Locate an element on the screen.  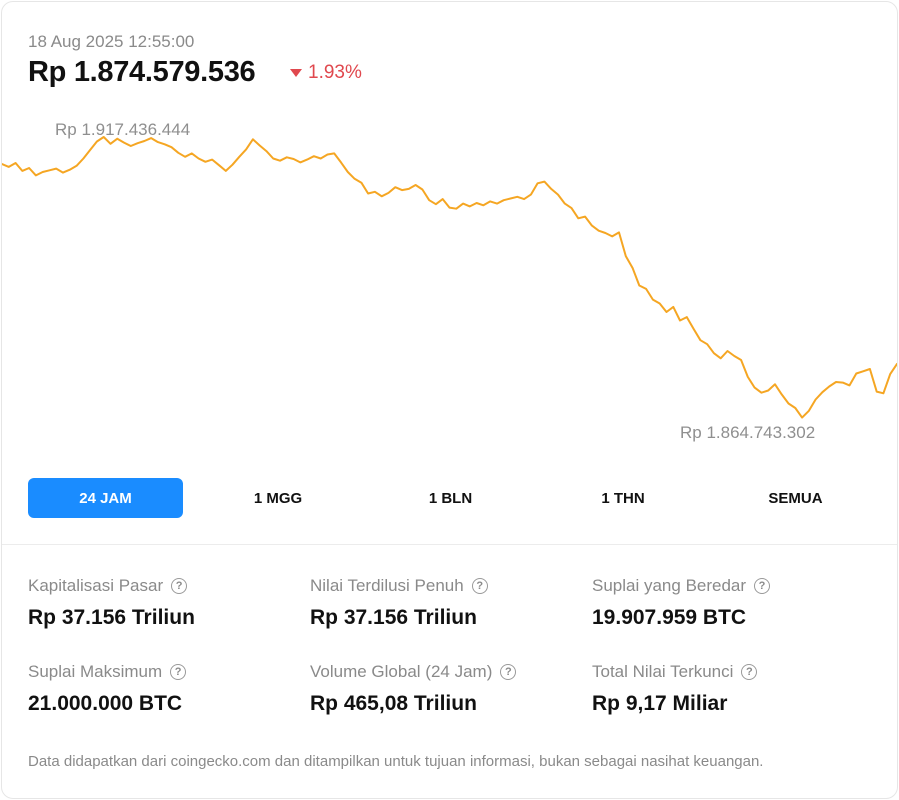
stat-value: Rp 465,08 Triliun is located at coordinates (393, 703).